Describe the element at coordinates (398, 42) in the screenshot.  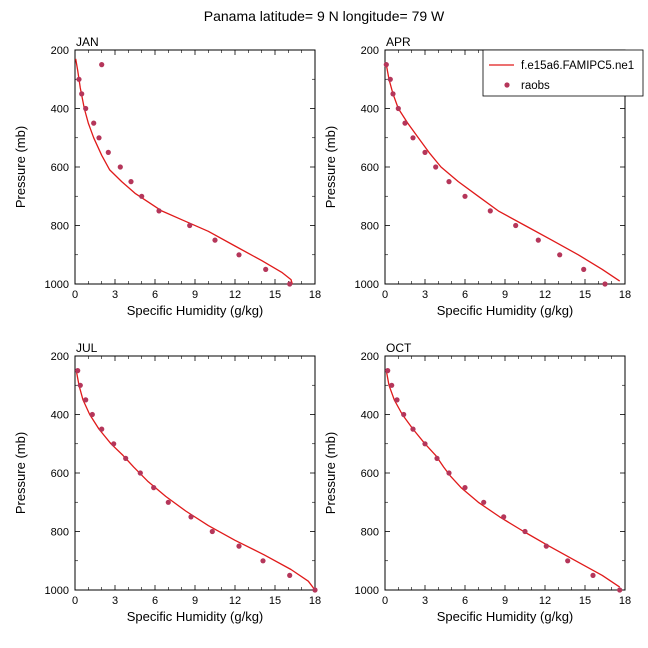
I see `panel-label: APR` at that location.